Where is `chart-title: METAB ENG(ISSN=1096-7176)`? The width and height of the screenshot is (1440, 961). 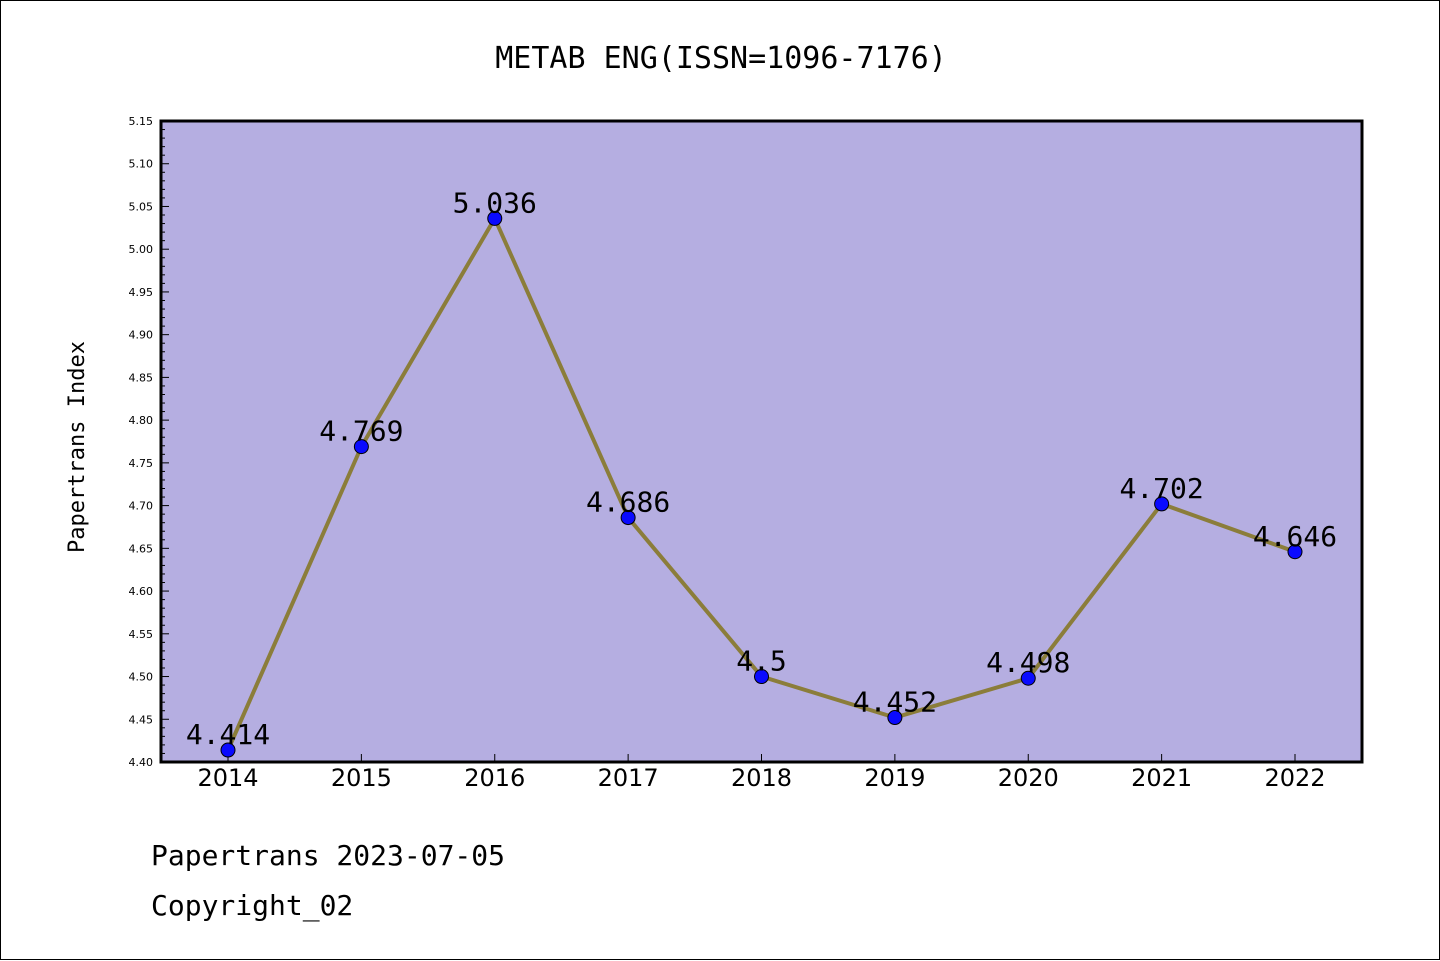 chart-title: METAB ENG(ISSN=1096-7176) is located at coordinates (721, 58).